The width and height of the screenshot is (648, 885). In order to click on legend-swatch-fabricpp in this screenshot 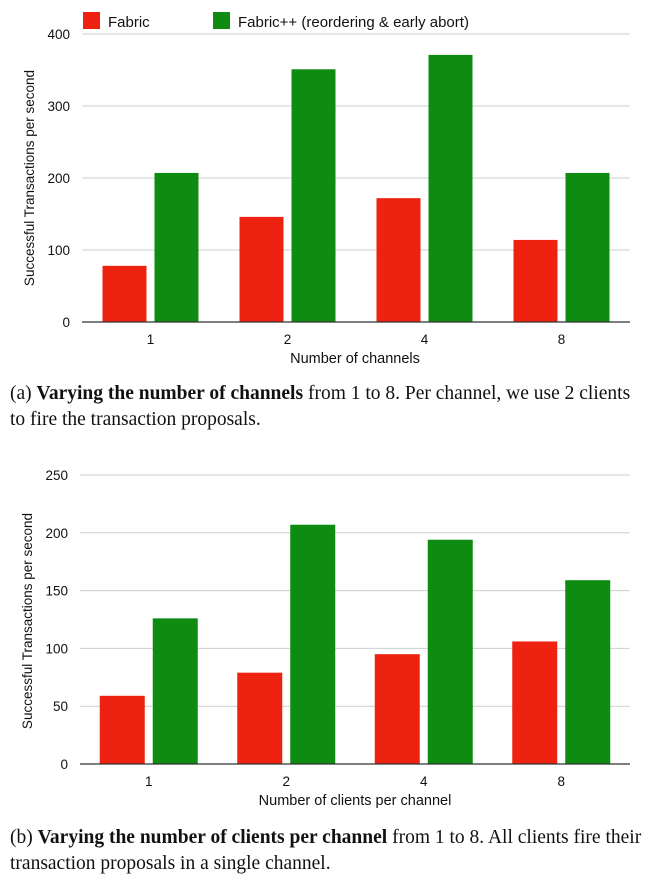, I will do `click(221, 20)`.